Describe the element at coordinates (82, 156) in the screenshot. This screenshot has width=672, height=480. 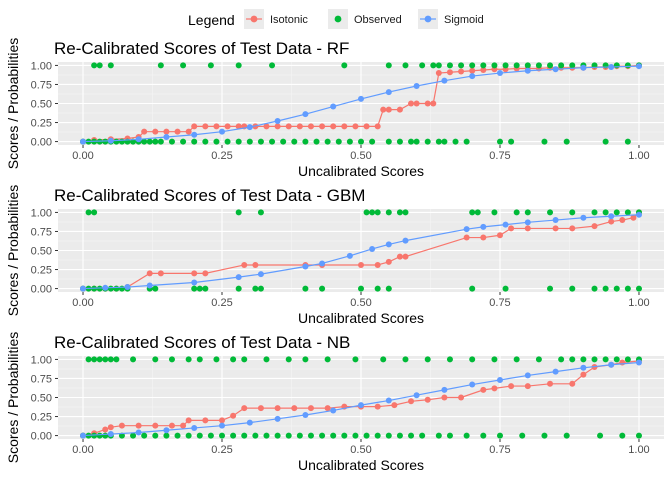
I see `x-tick-label: 0.00` at that location.